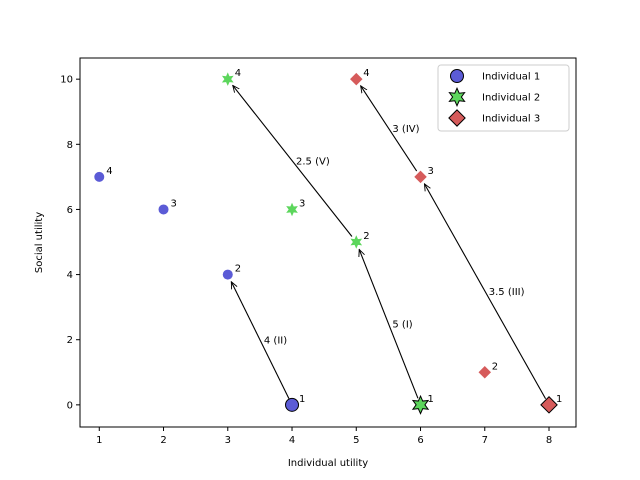 The width and height of the screenshot is (640, 480). Describe the element at coordinates (99, 440) in the screenshot. I see `x-tick-label: 1` at that location.